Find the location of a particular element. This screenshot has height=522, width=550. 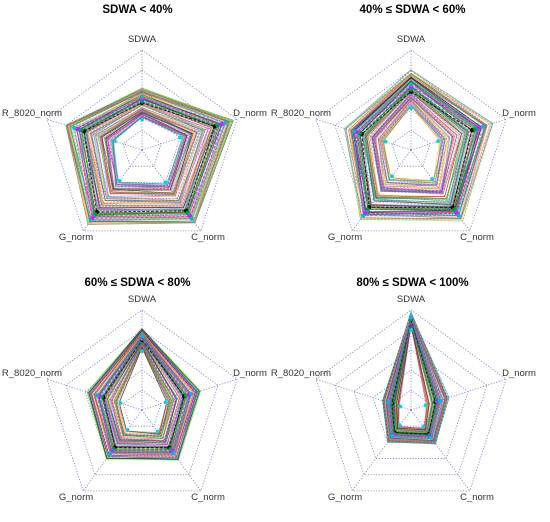

panel-title: 60% ≤ SDWA < 80% is located at coordinates (137, 283).